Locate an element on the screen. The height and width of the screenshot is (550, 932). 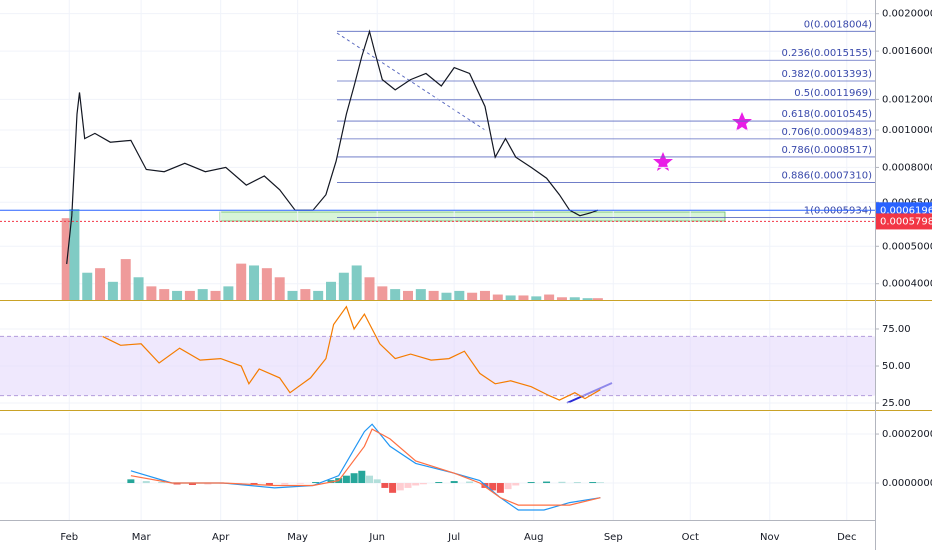
fib-label: 0.886(0.0007310) is located at coordinates (826, 176).